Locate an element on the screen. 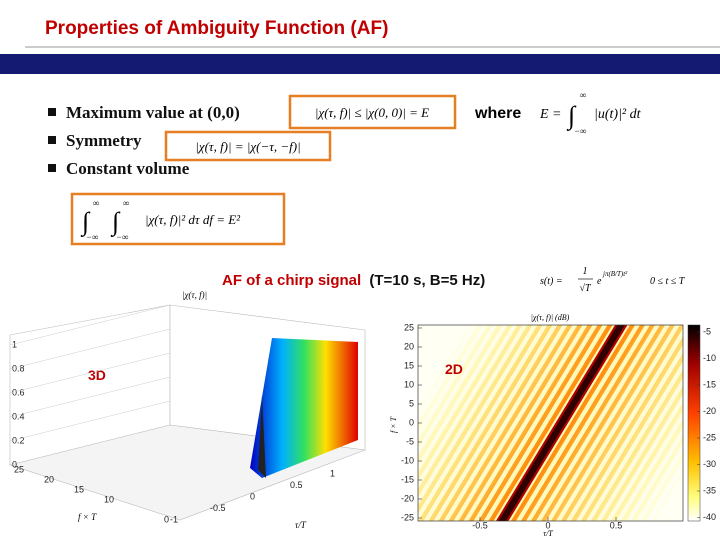 The image size is (720, 540). tick-label: -5 is located at coordinates (410, 441).